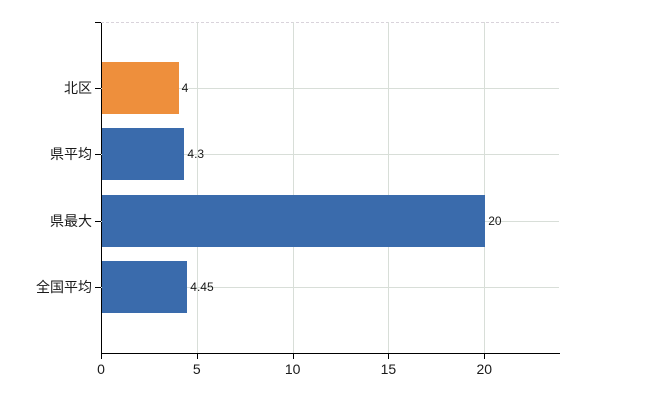 The height and width of the screenshot is (400, 650). Describe the element at coordinates (71, 154) in the screenshot. I see `category-label: 県平均` at that location.